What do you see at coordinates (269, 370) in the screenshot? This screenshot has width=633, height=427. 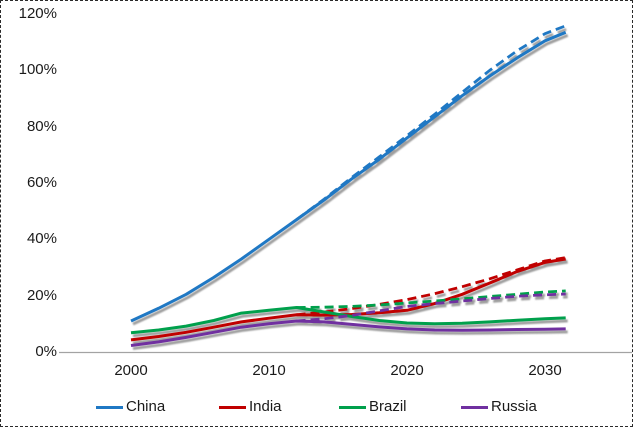 I see `x-tick-label-2010: 2010` at bounding box center [269, 370].